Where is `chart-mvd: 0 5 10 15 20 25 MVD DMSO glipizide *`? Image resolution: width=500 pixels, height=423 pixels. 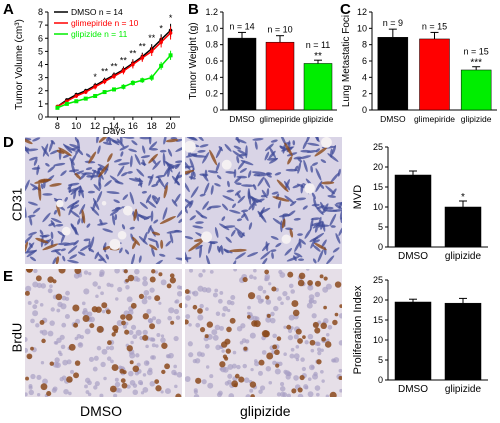 chart-mvd: 0 5 10 15 20 25 MVD DMSO glipizide * is located at coordinates (420, 202).